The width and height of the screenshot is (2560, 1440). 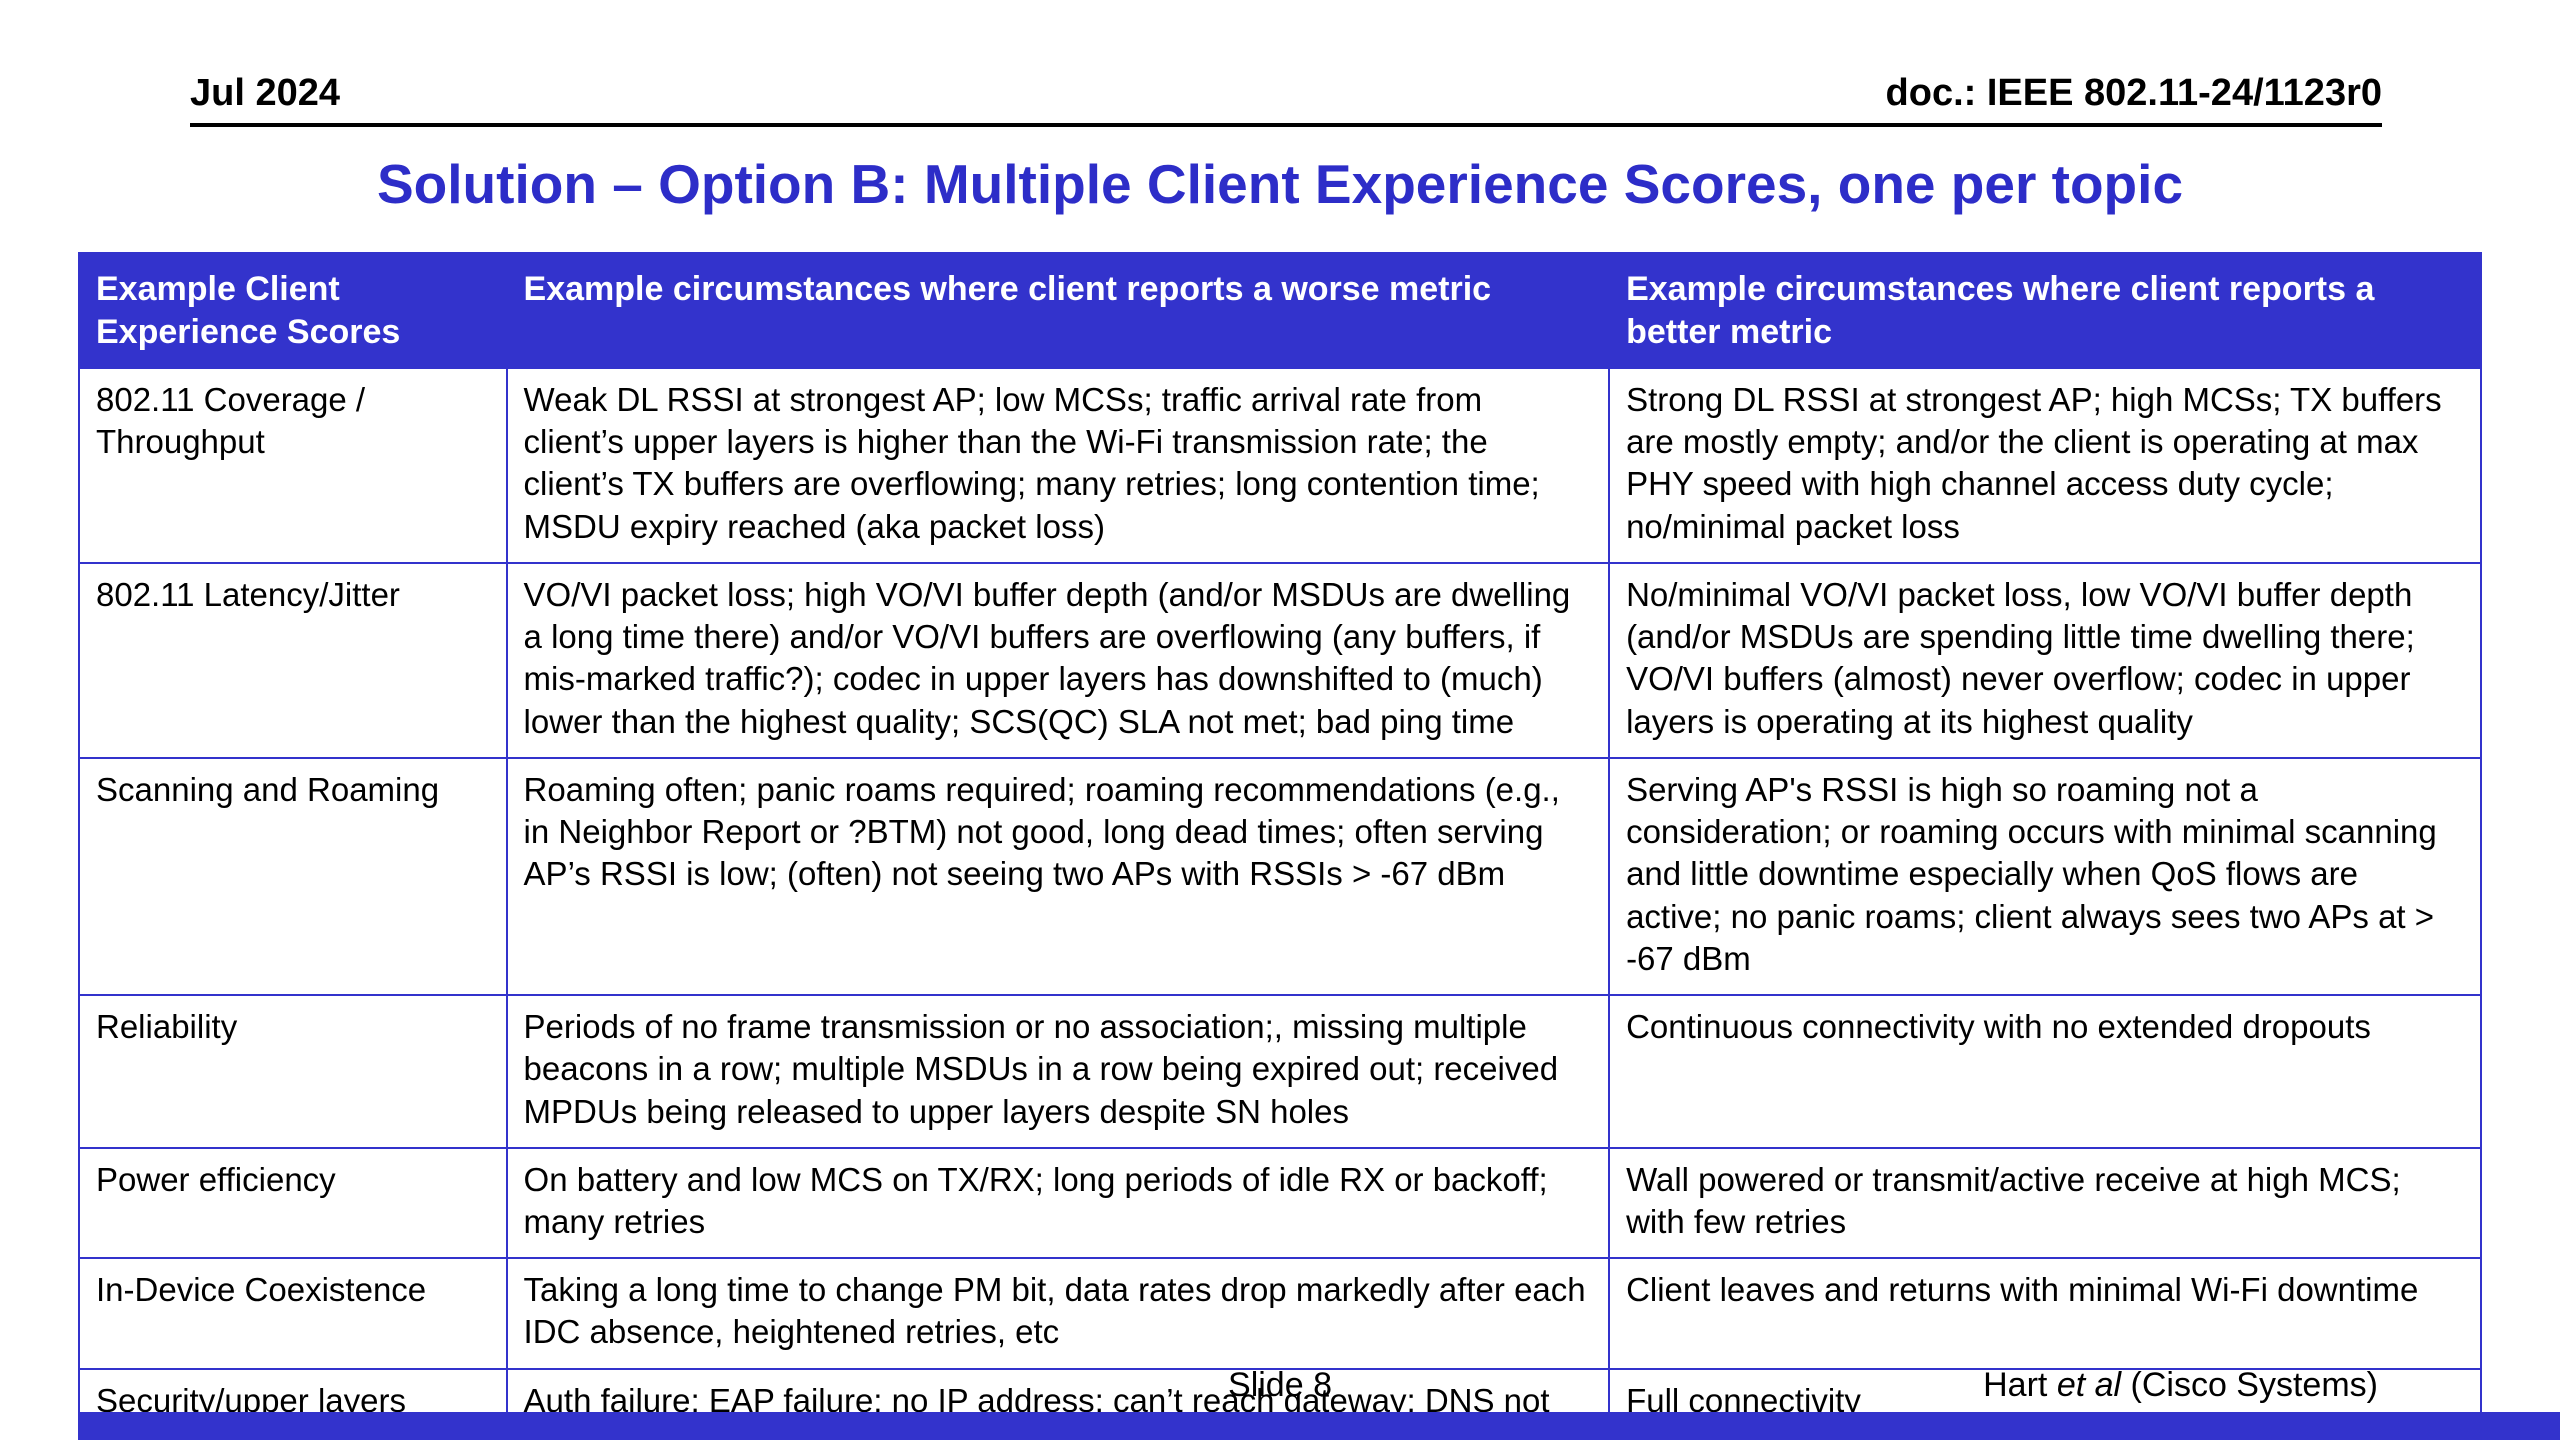 What do you see at coordinates (293, 876) in the screenshot?
I see `topic-cell: Scanning and Roaming` at bounding box center [293, 876].